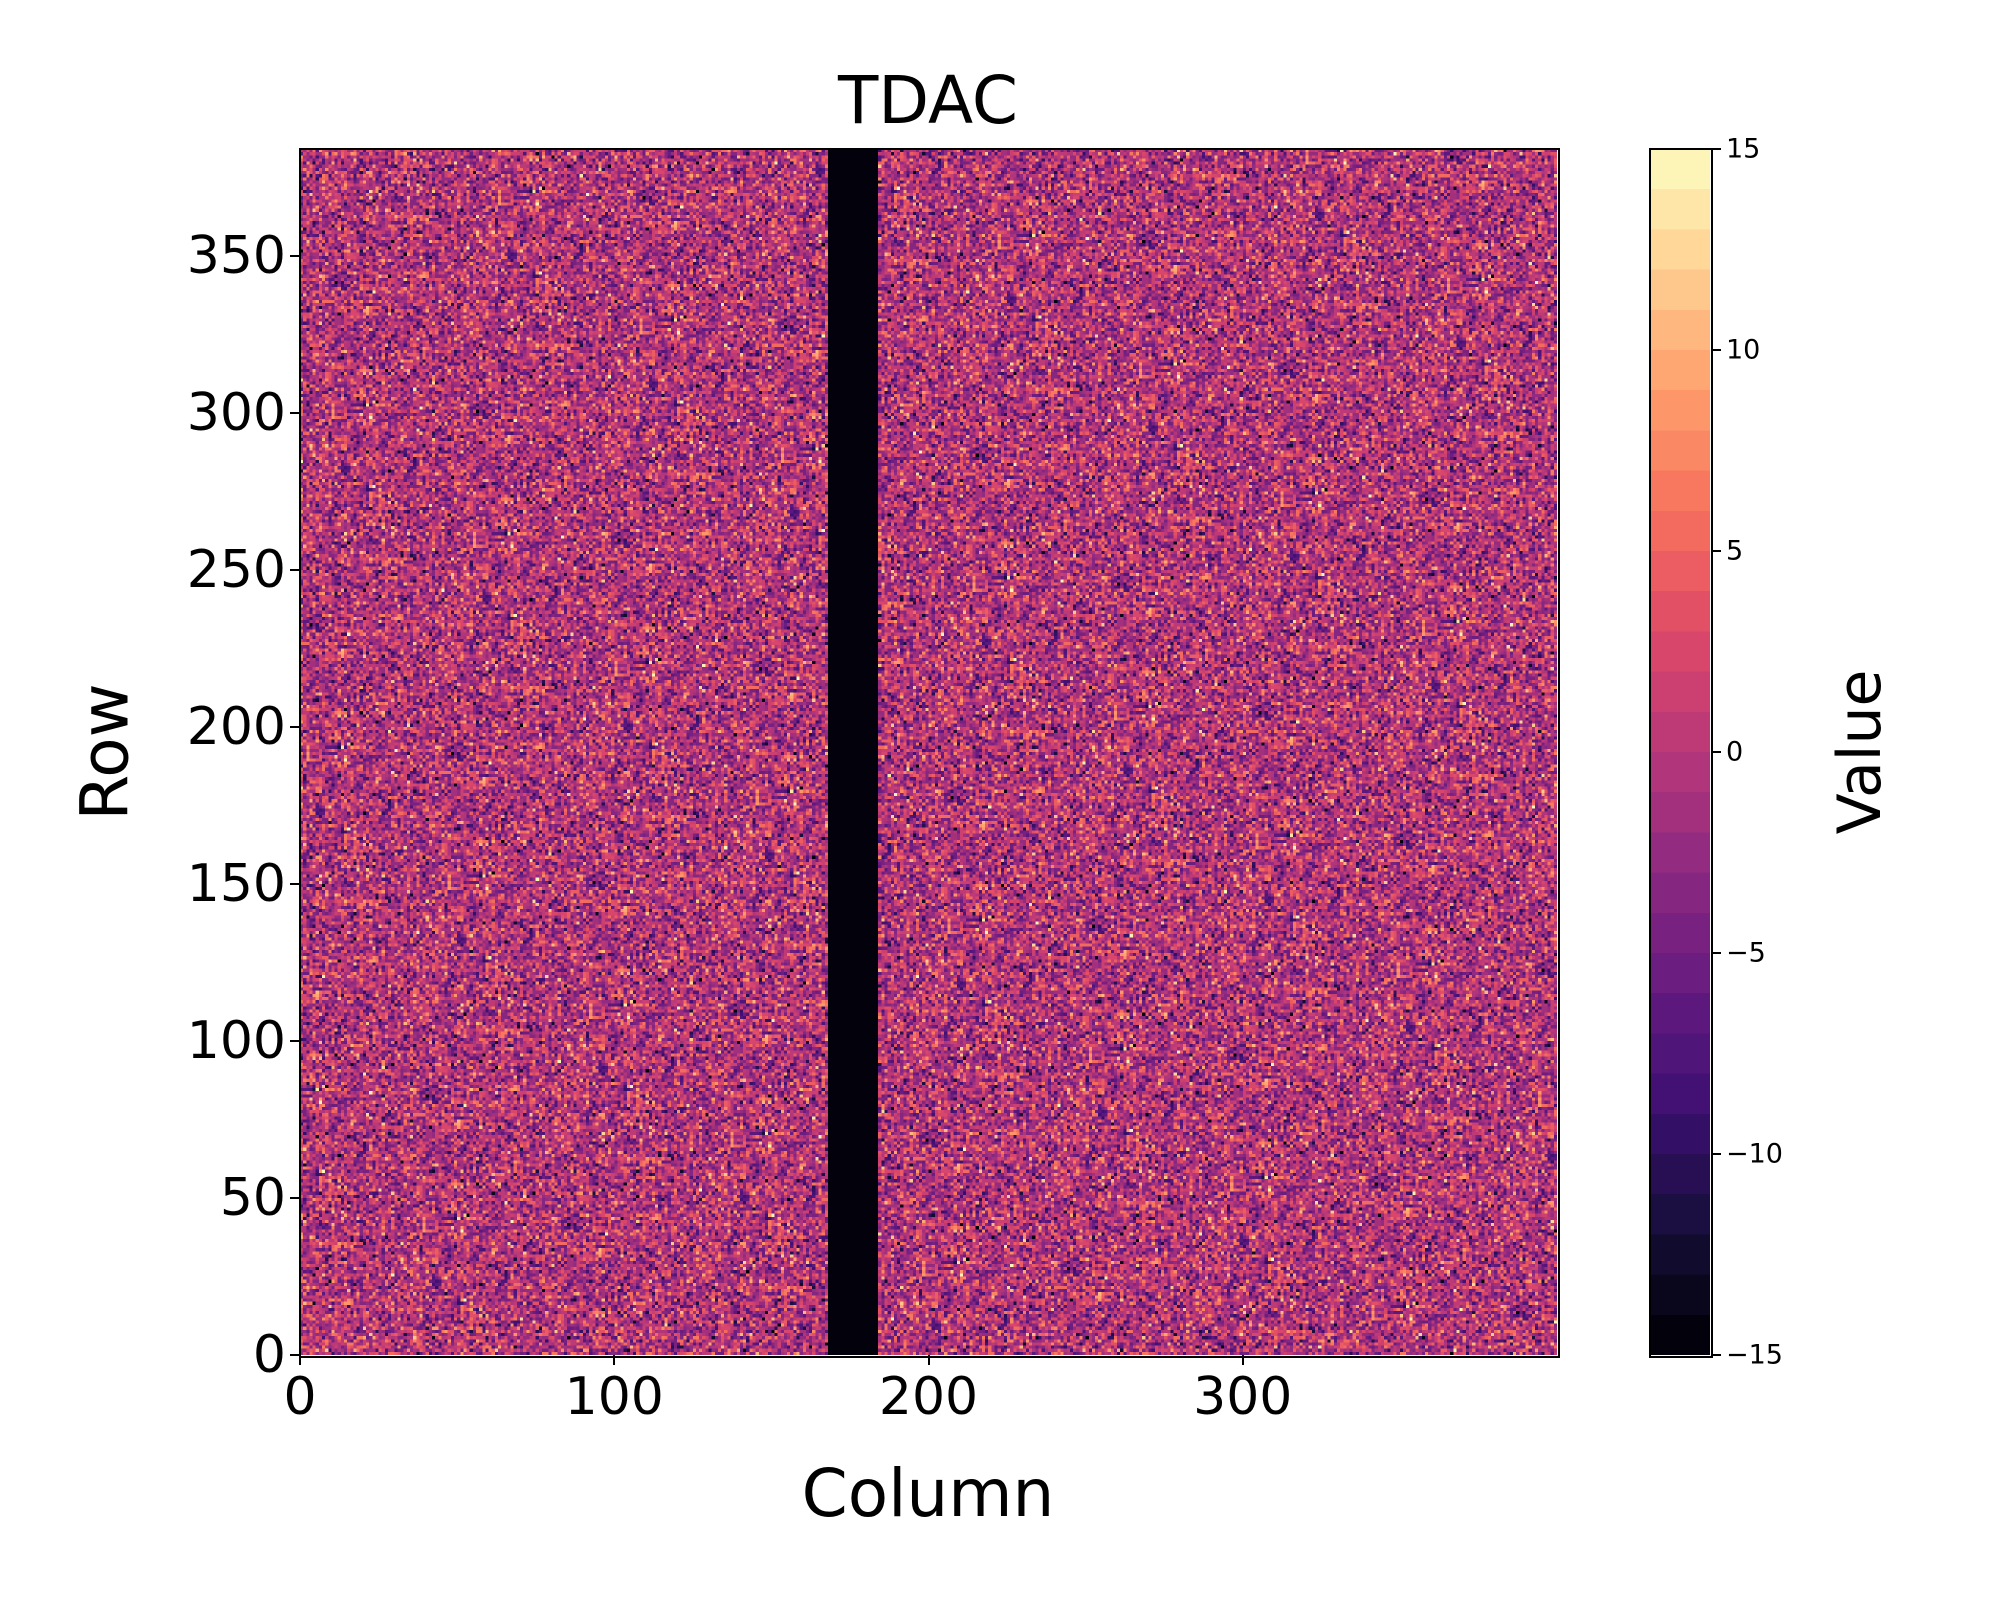 This screenshot has width=2000, height=1600. What do you see at coordinates (1243, 1397) in the screenshot?
I see `x-tick-label: 300` at bounding box center [1243, 1397].